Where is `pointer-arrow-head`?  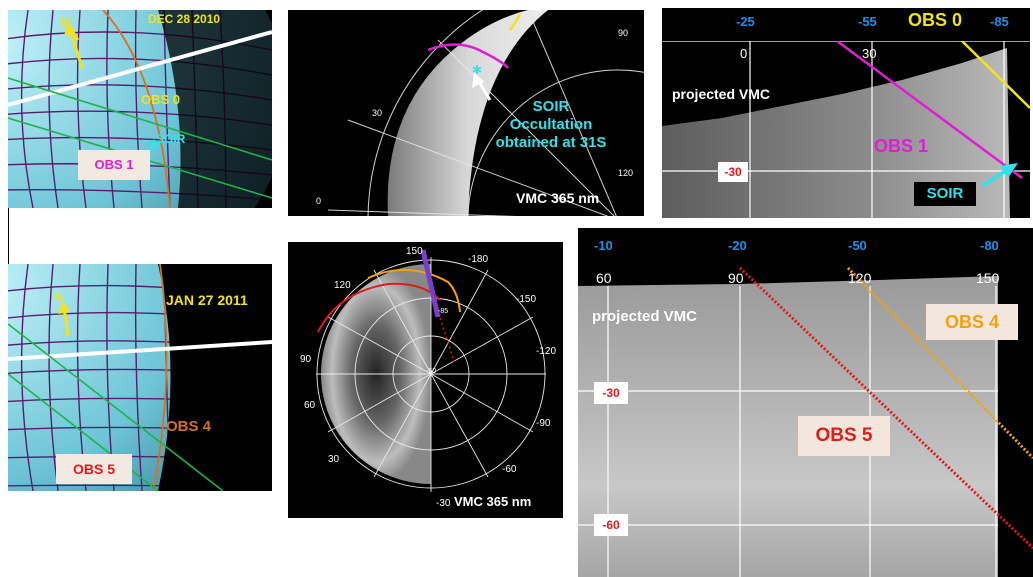
pointer-arrow-head is located at coordinates (478, 80).